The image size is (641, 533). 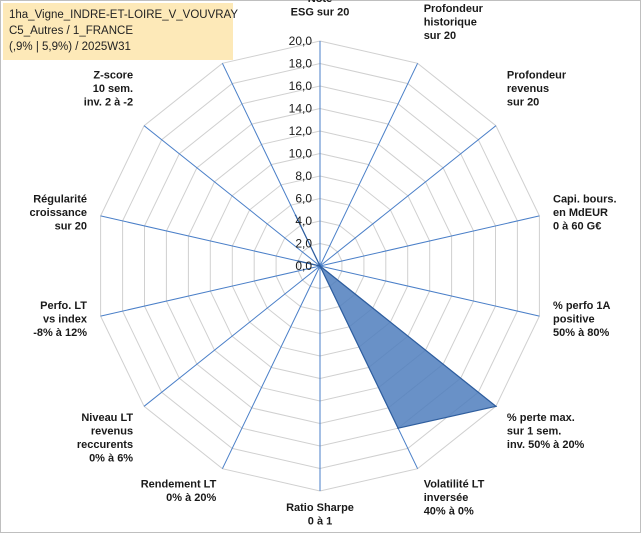 I want to click on axis-label-line: Capi. bours., so click(x=585, y=200).